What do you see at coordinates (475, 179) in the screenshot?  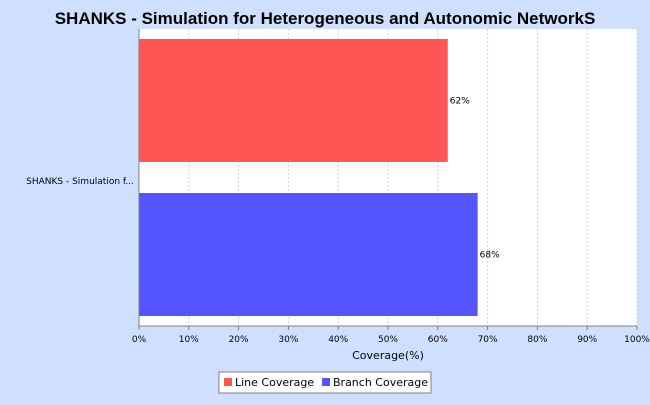 I see `data-labels: 62% 68%` at bounding box center [475, 179].